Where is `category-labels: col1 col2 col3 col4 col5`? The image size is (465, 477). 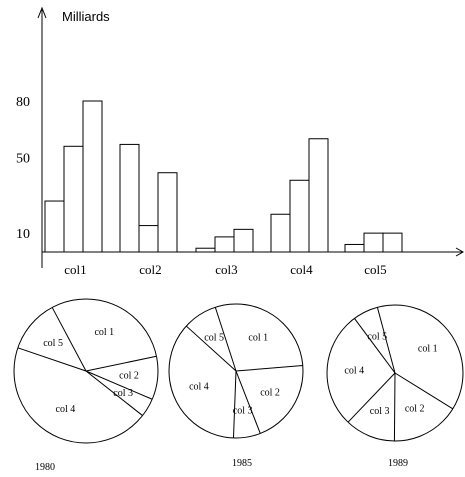
category-labels: col1 col2 col3 col4 col5 is located at coordinates (225, 269).